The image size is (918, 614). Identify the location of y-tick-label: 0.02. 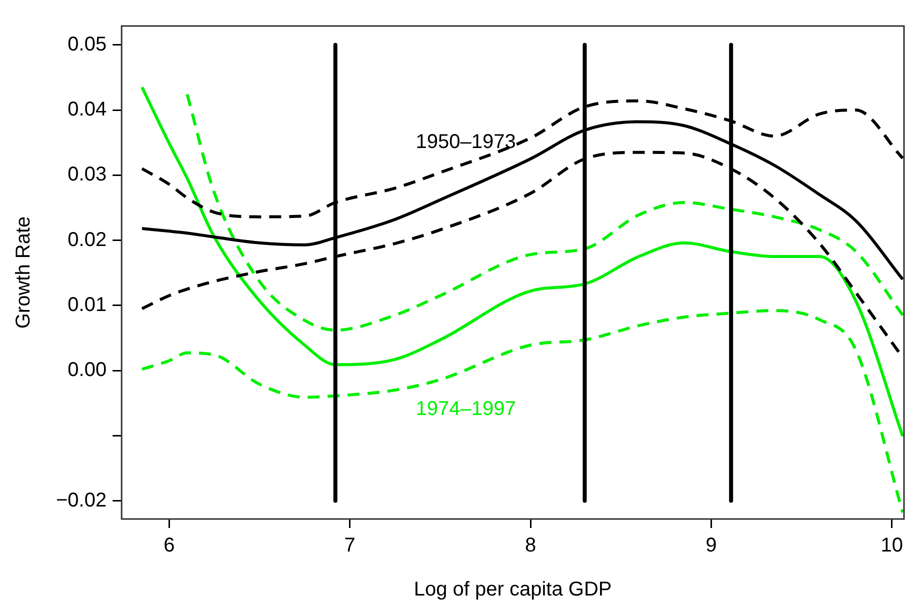
(87, 239).